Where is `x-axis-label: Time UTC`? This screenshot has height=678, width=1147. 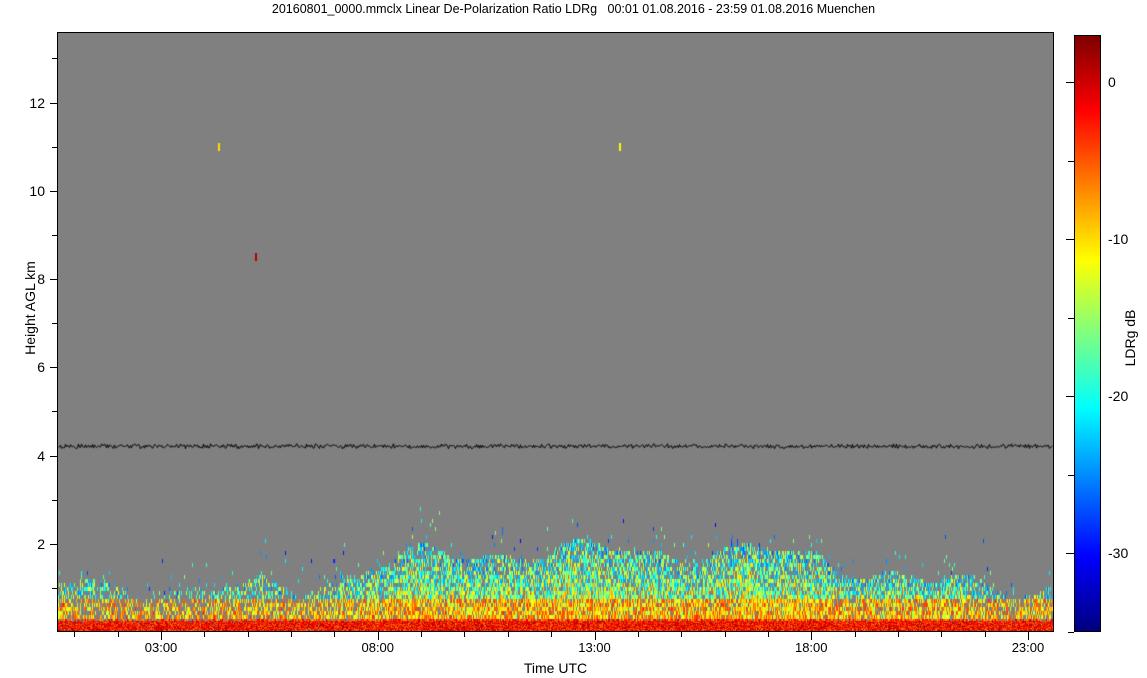
x-axis-label: Time UTC is located at coordinates (555, 668).